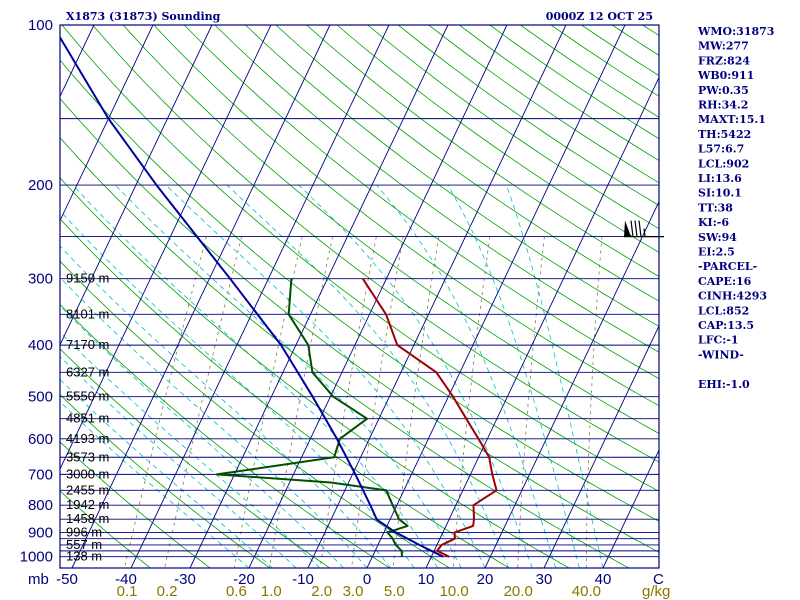 Image resolution: width=800 pixels, height=600 pixels. Describe the element at coordinates (723, 105) in the screenshot. I see `index-entry: RH:34.2` at that location.